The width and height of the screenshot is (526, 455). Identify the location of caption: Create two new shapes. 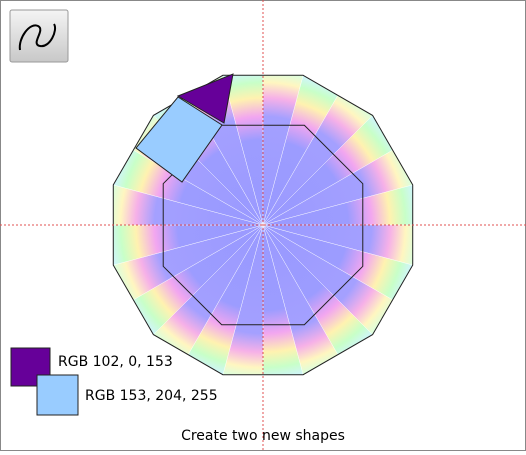
(263, 436).